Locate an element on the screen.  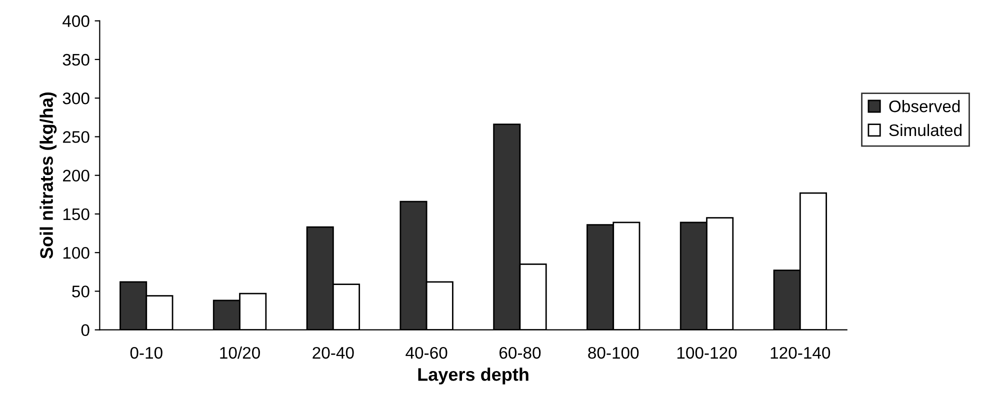
x-tick-label: 0-10 is located at coordinates (146, 352).